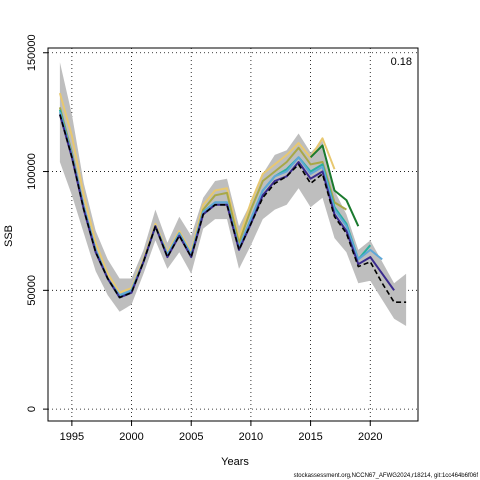 The height and width of the screenshot is (480, 480). Describe the element at coordinates (334, 185) in the screenshot. I see `series-line` at that location.